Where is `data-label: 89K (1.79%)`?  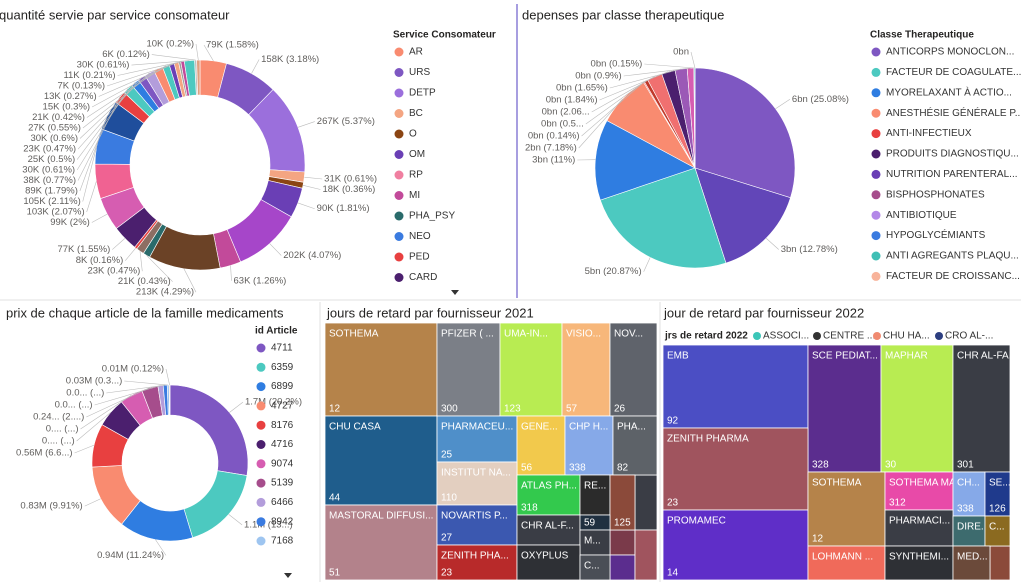 data-label: 89K (1.79%) is located at coordinates (51, 191).